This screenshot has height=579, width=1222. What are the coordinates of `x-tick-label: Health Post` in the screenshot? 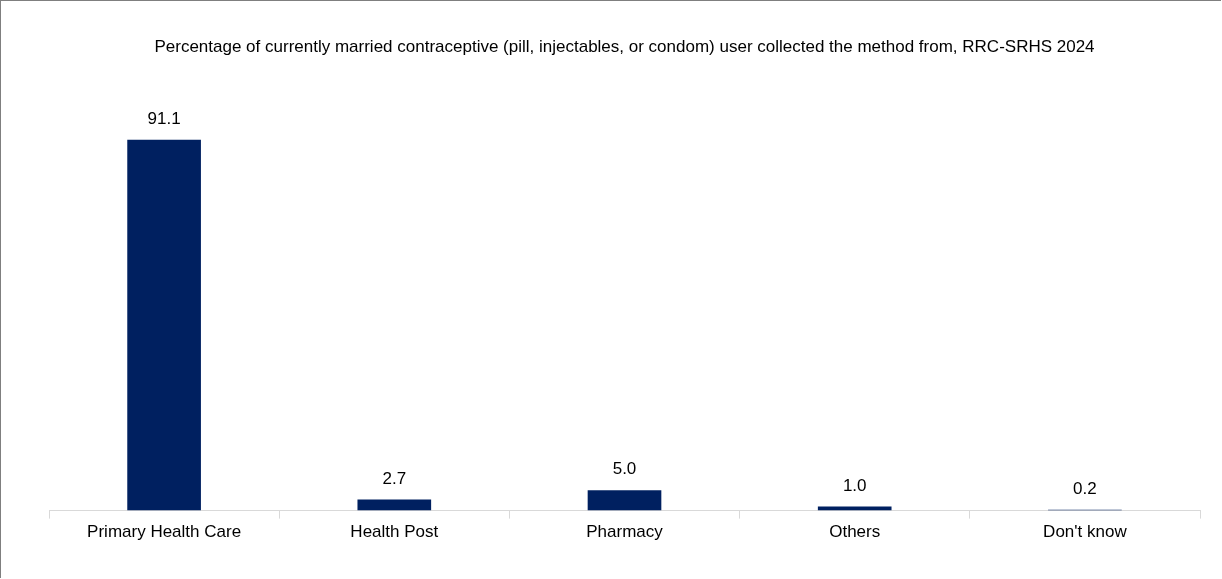 It's located at (394, 532).